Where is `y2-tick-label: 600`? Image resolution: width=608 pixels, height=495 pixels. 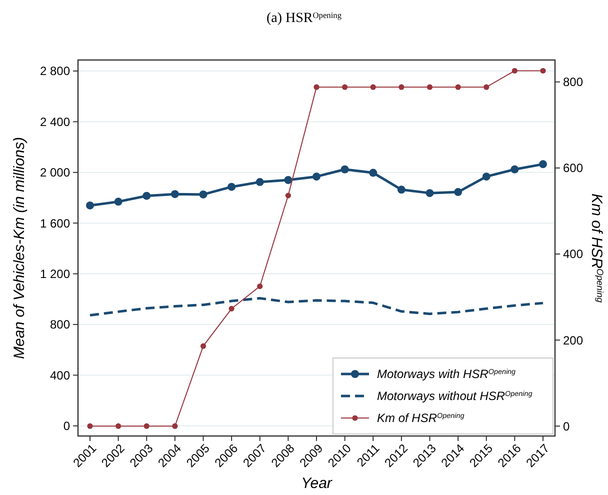 y2-tick-label: 600 is located at coordinates (573, 168).